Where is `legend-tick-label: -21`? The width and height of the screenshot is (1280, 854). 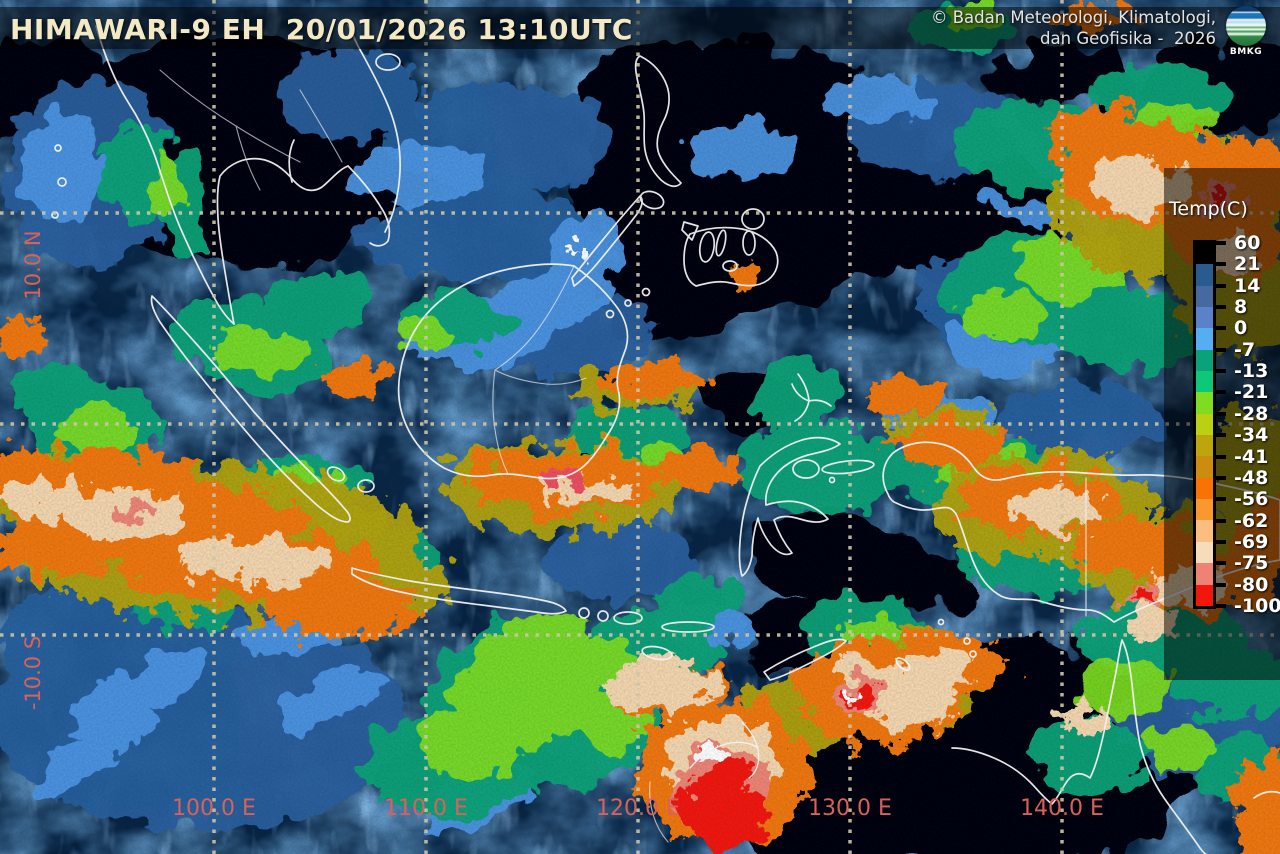 legend-tick-label: -21 is located at coordinates (1251, 392).